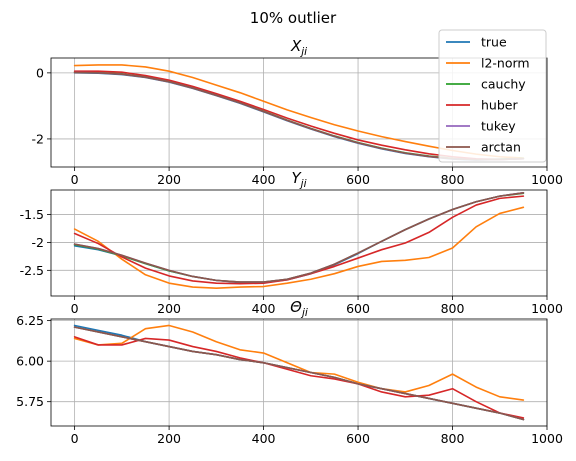 The width and height of the screenshot is (576, 461). Describe the element at coordinates (501, 147) in the screenshot. I see `legend-label-arctan: arctan` at that location.